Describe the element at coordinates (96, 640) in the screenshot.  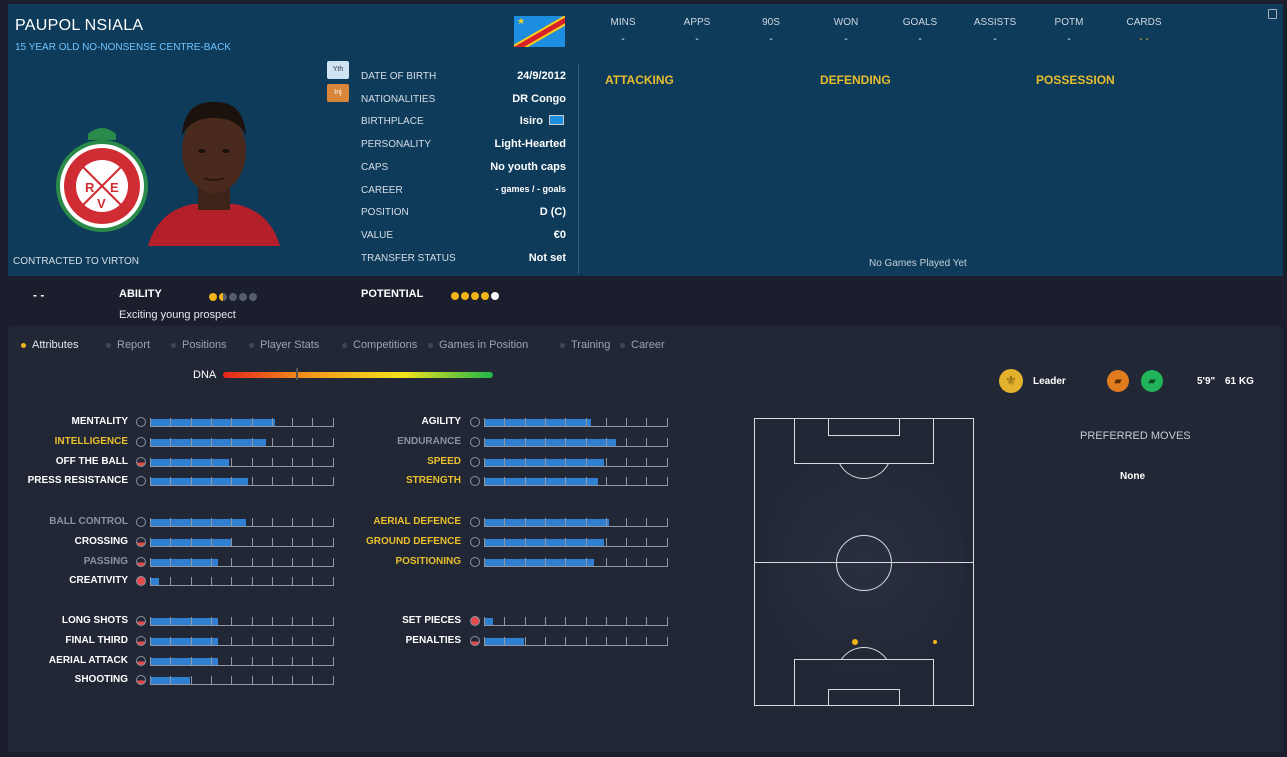
I see `attribute-label: FINAL THIRD` at that location.